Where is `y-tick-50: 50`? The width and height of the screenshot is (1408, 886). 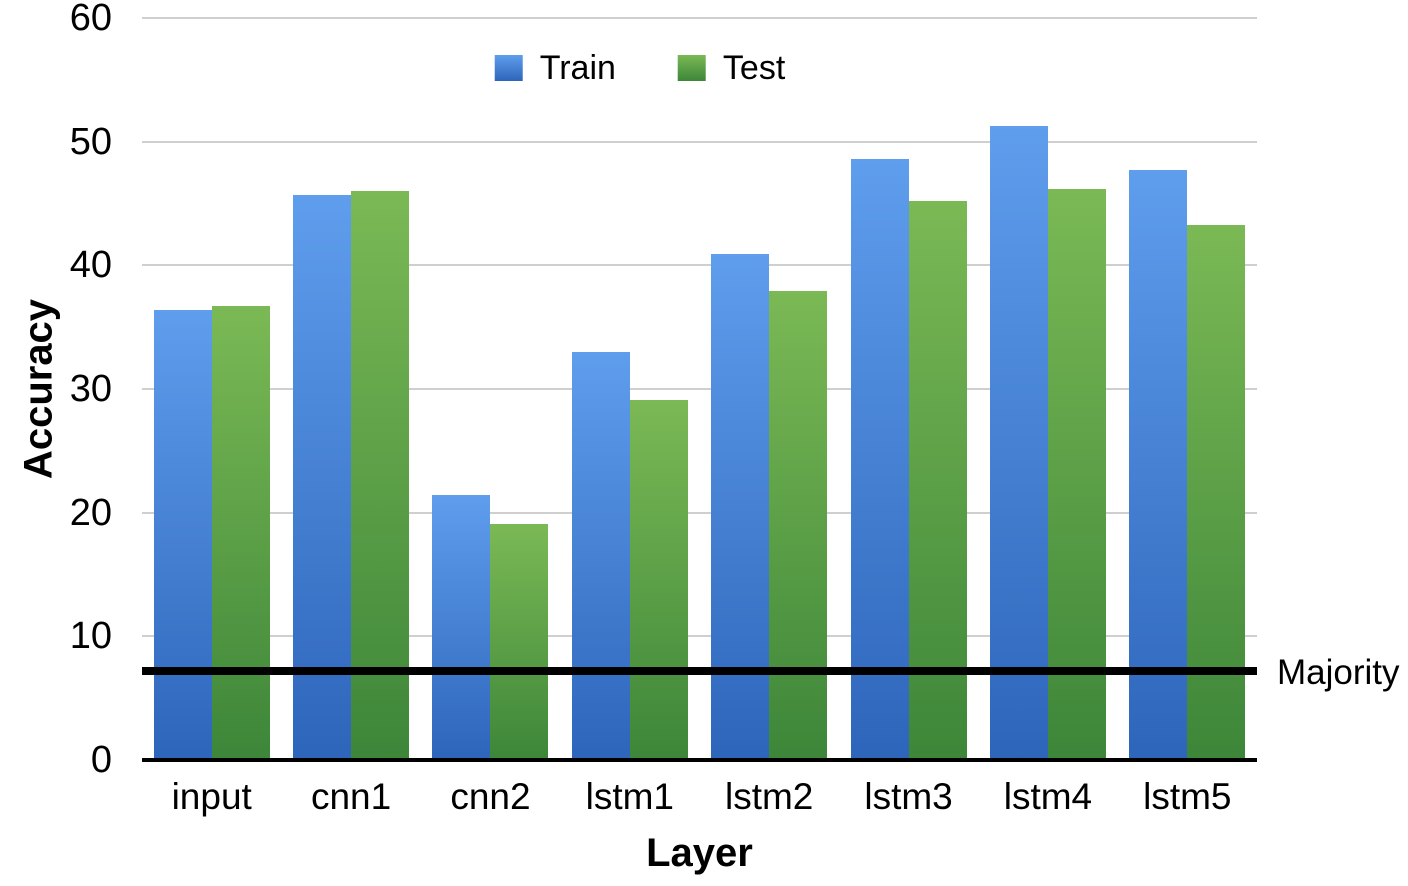 y-tick-50: 50 is located at coordinates (90, 141).